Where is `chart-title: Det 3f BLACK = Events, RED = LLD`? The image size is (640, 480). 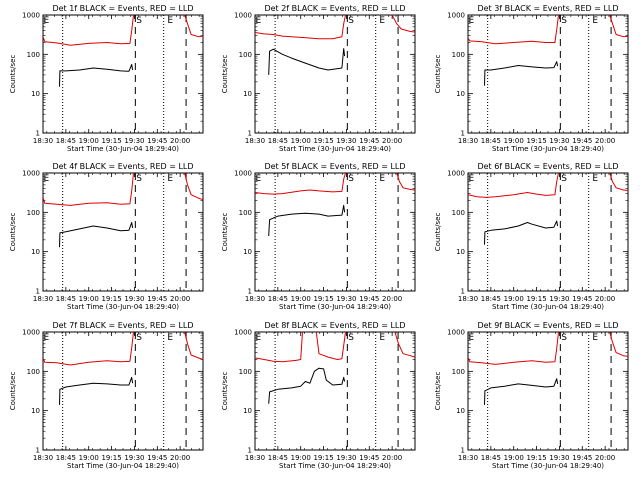 chart-title: Det 3f BLACK = Events, RED = LLD is located at coordinates (547, 8).